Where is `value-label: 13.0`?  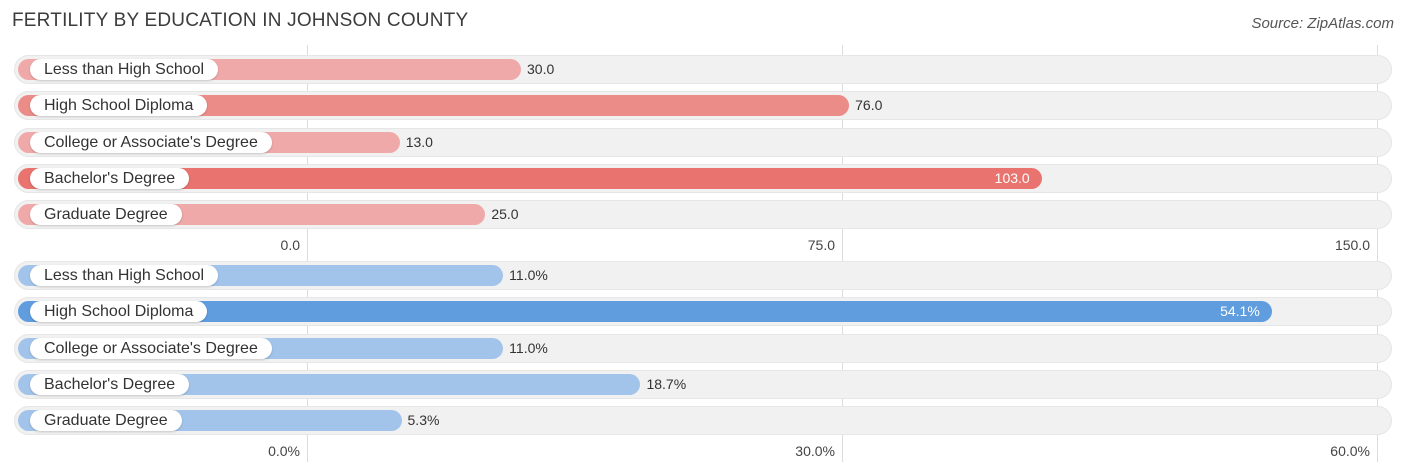 value-label: 13.0 is located at coordinates (419, 142).